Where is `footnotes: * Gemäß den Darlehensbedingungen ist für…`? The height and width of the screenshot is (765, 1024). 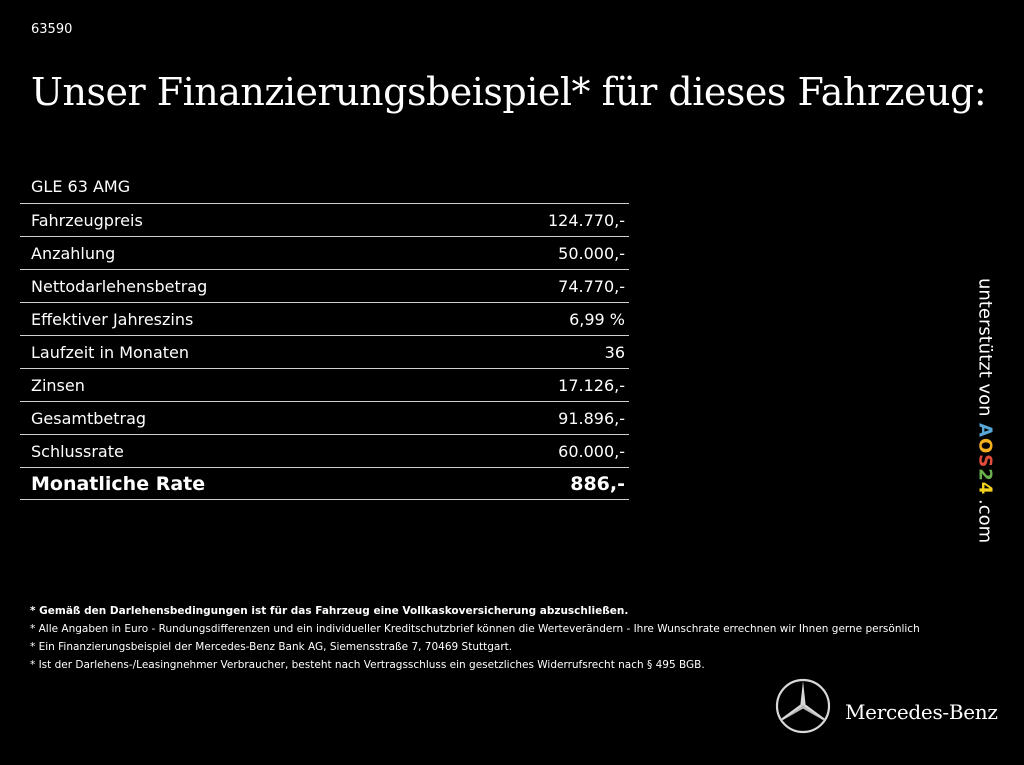
footnotes: * Gemäß den Darlehensbedingungen ist für… is located at coordinates (475, 638).